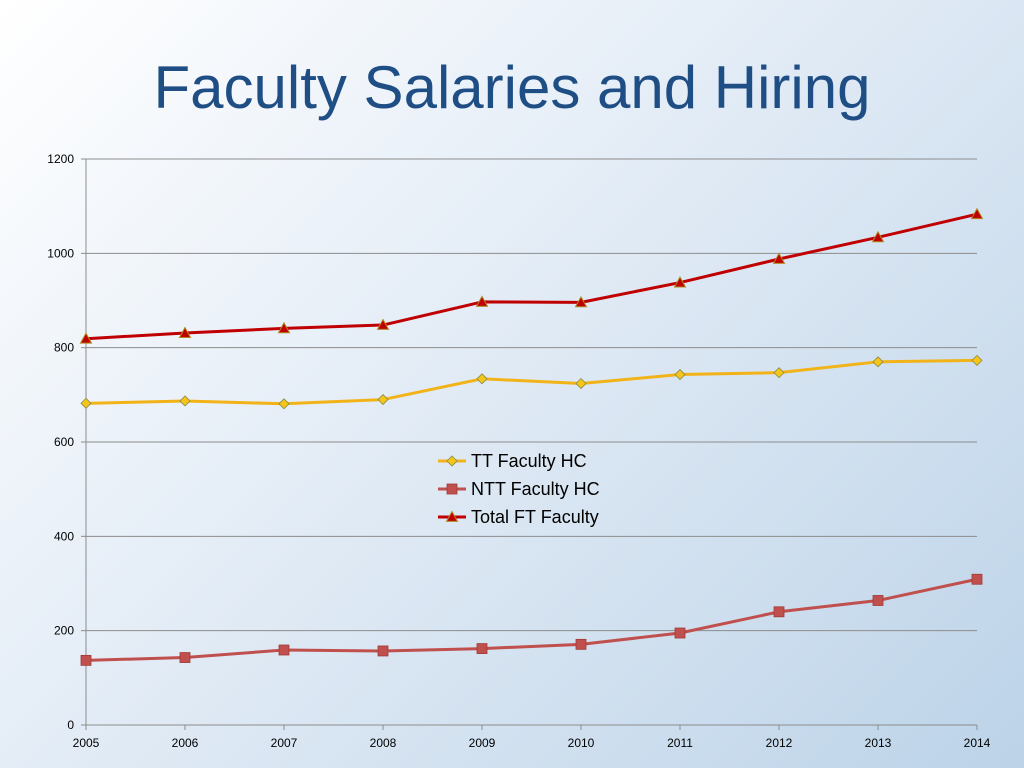 The width and height of the screenshot is (1024, 768). I want to click on y-tick-label: 600, so click(64, 442).